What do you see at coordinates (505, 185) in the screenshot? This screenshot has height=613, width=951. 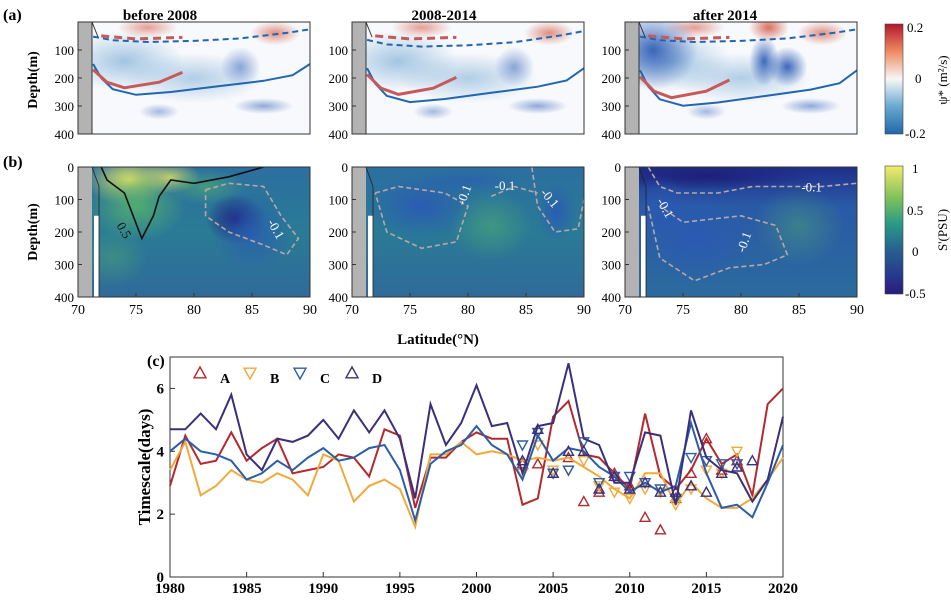 I see `contour-label: -0.1` at bounding box center [505, 185].